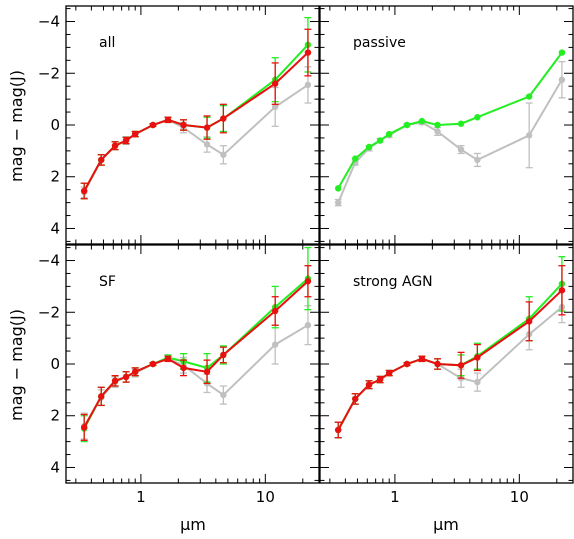  I want to click on y-axis-label-bottom: mag − mag(J), so click(16, 365).